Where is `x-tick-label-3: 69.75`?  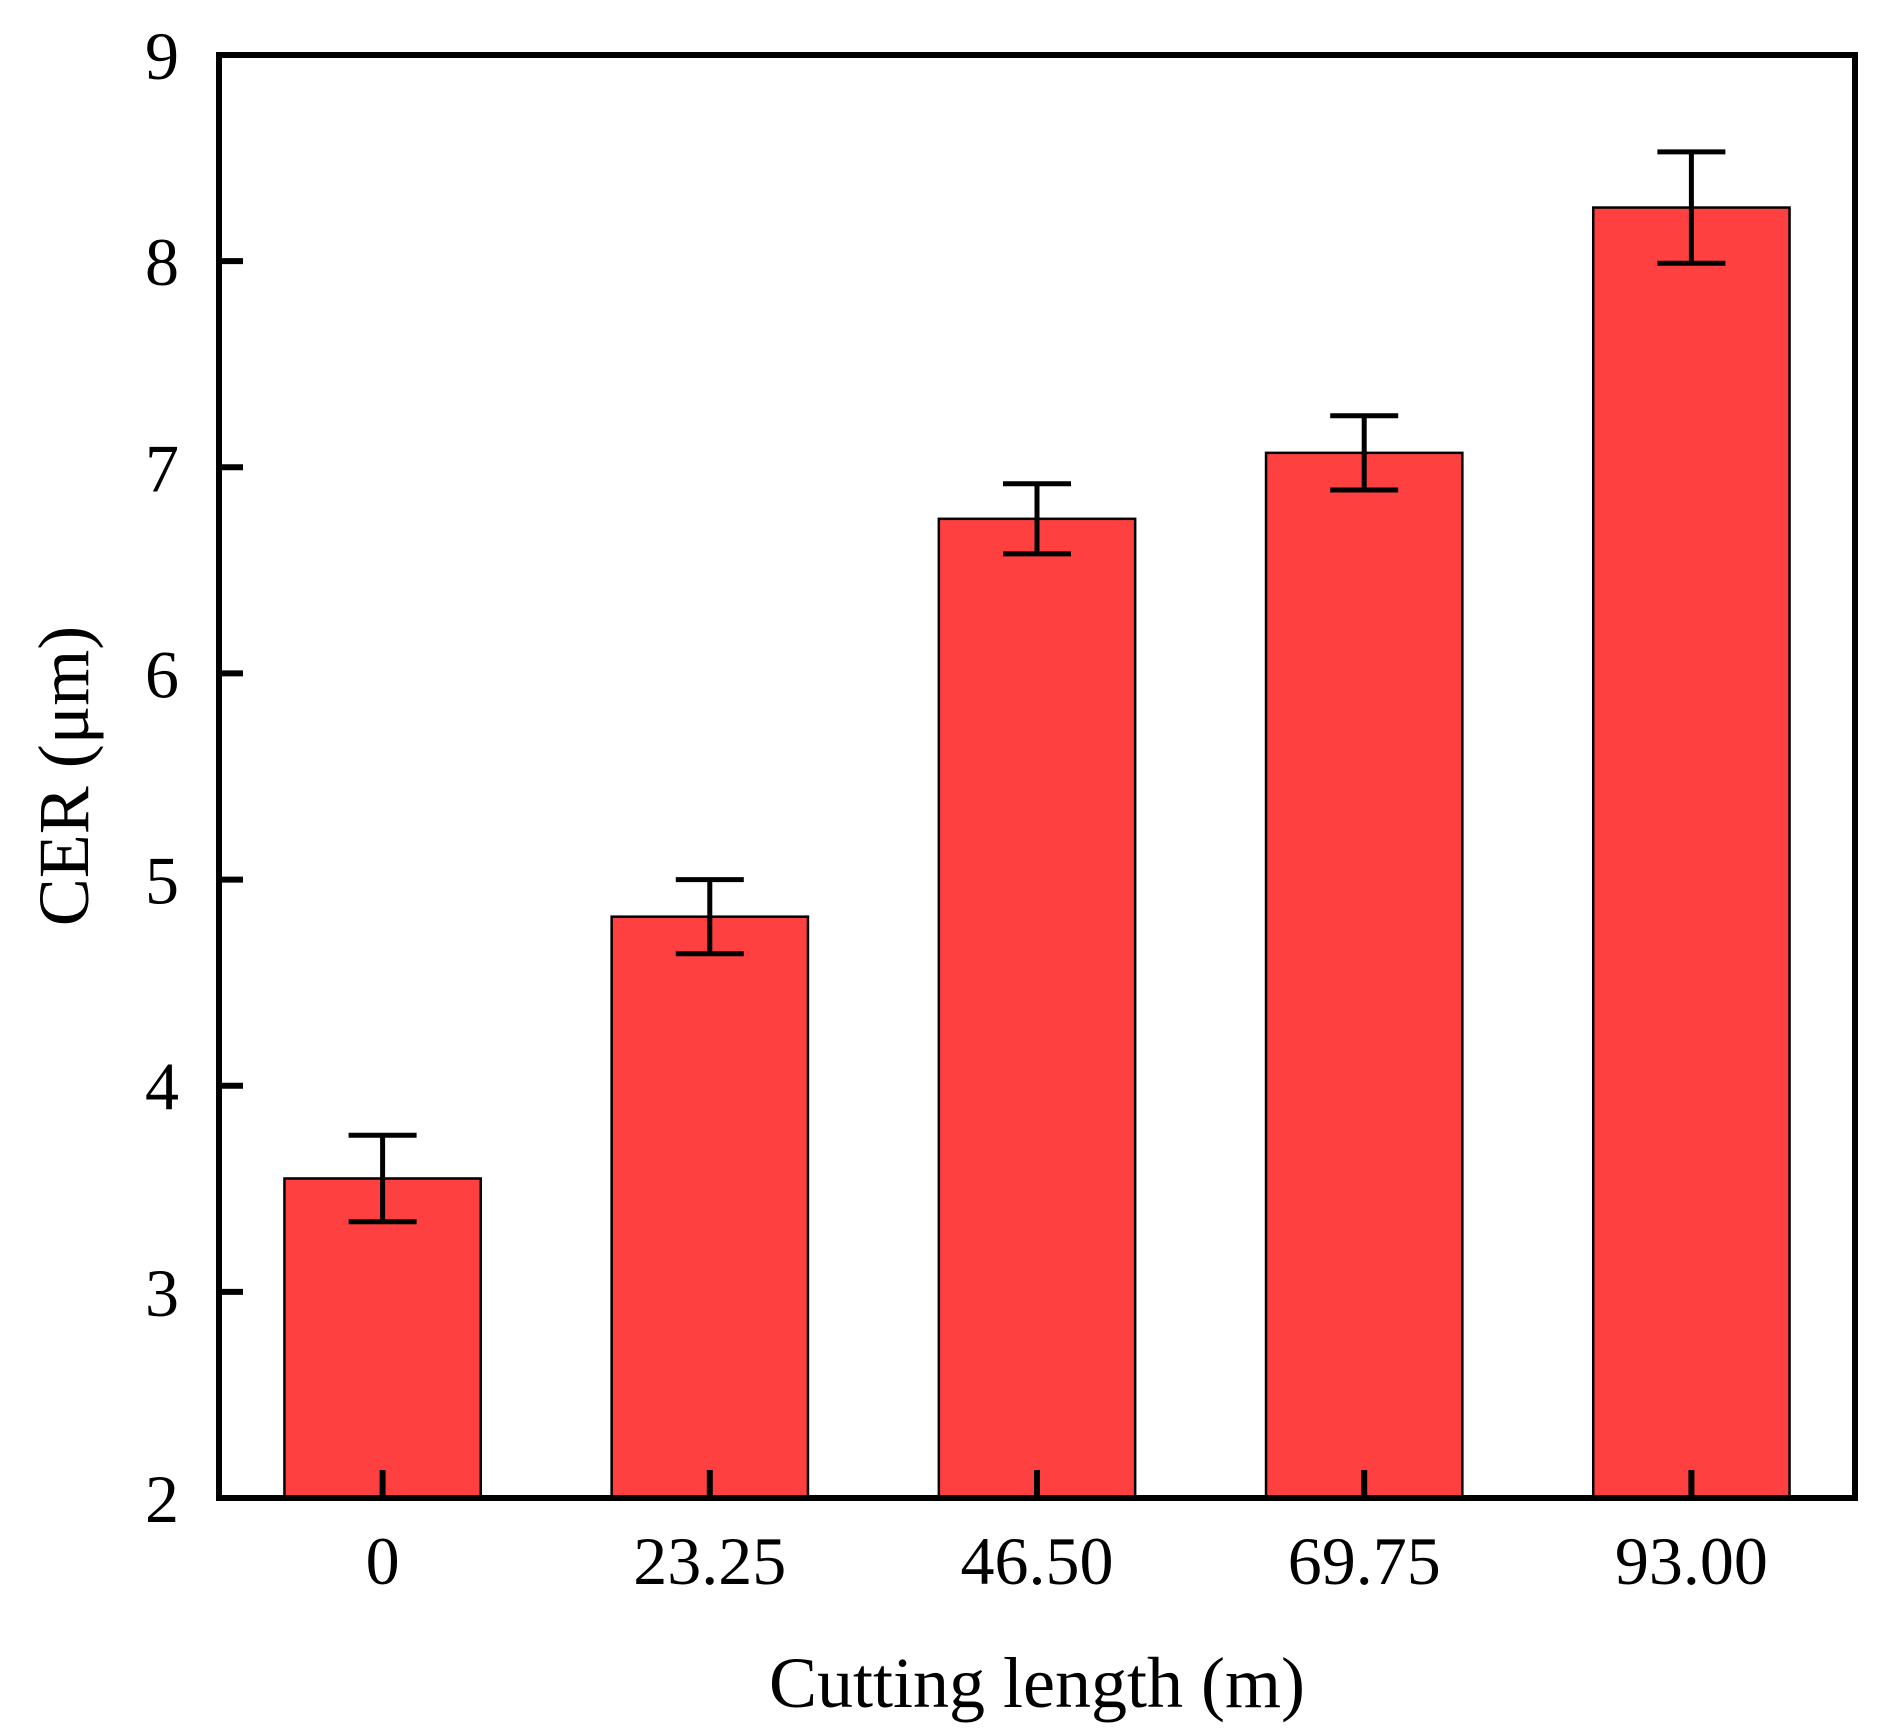 x-tick-label-3: 69.75 is located at coordinates (1364, 1561).